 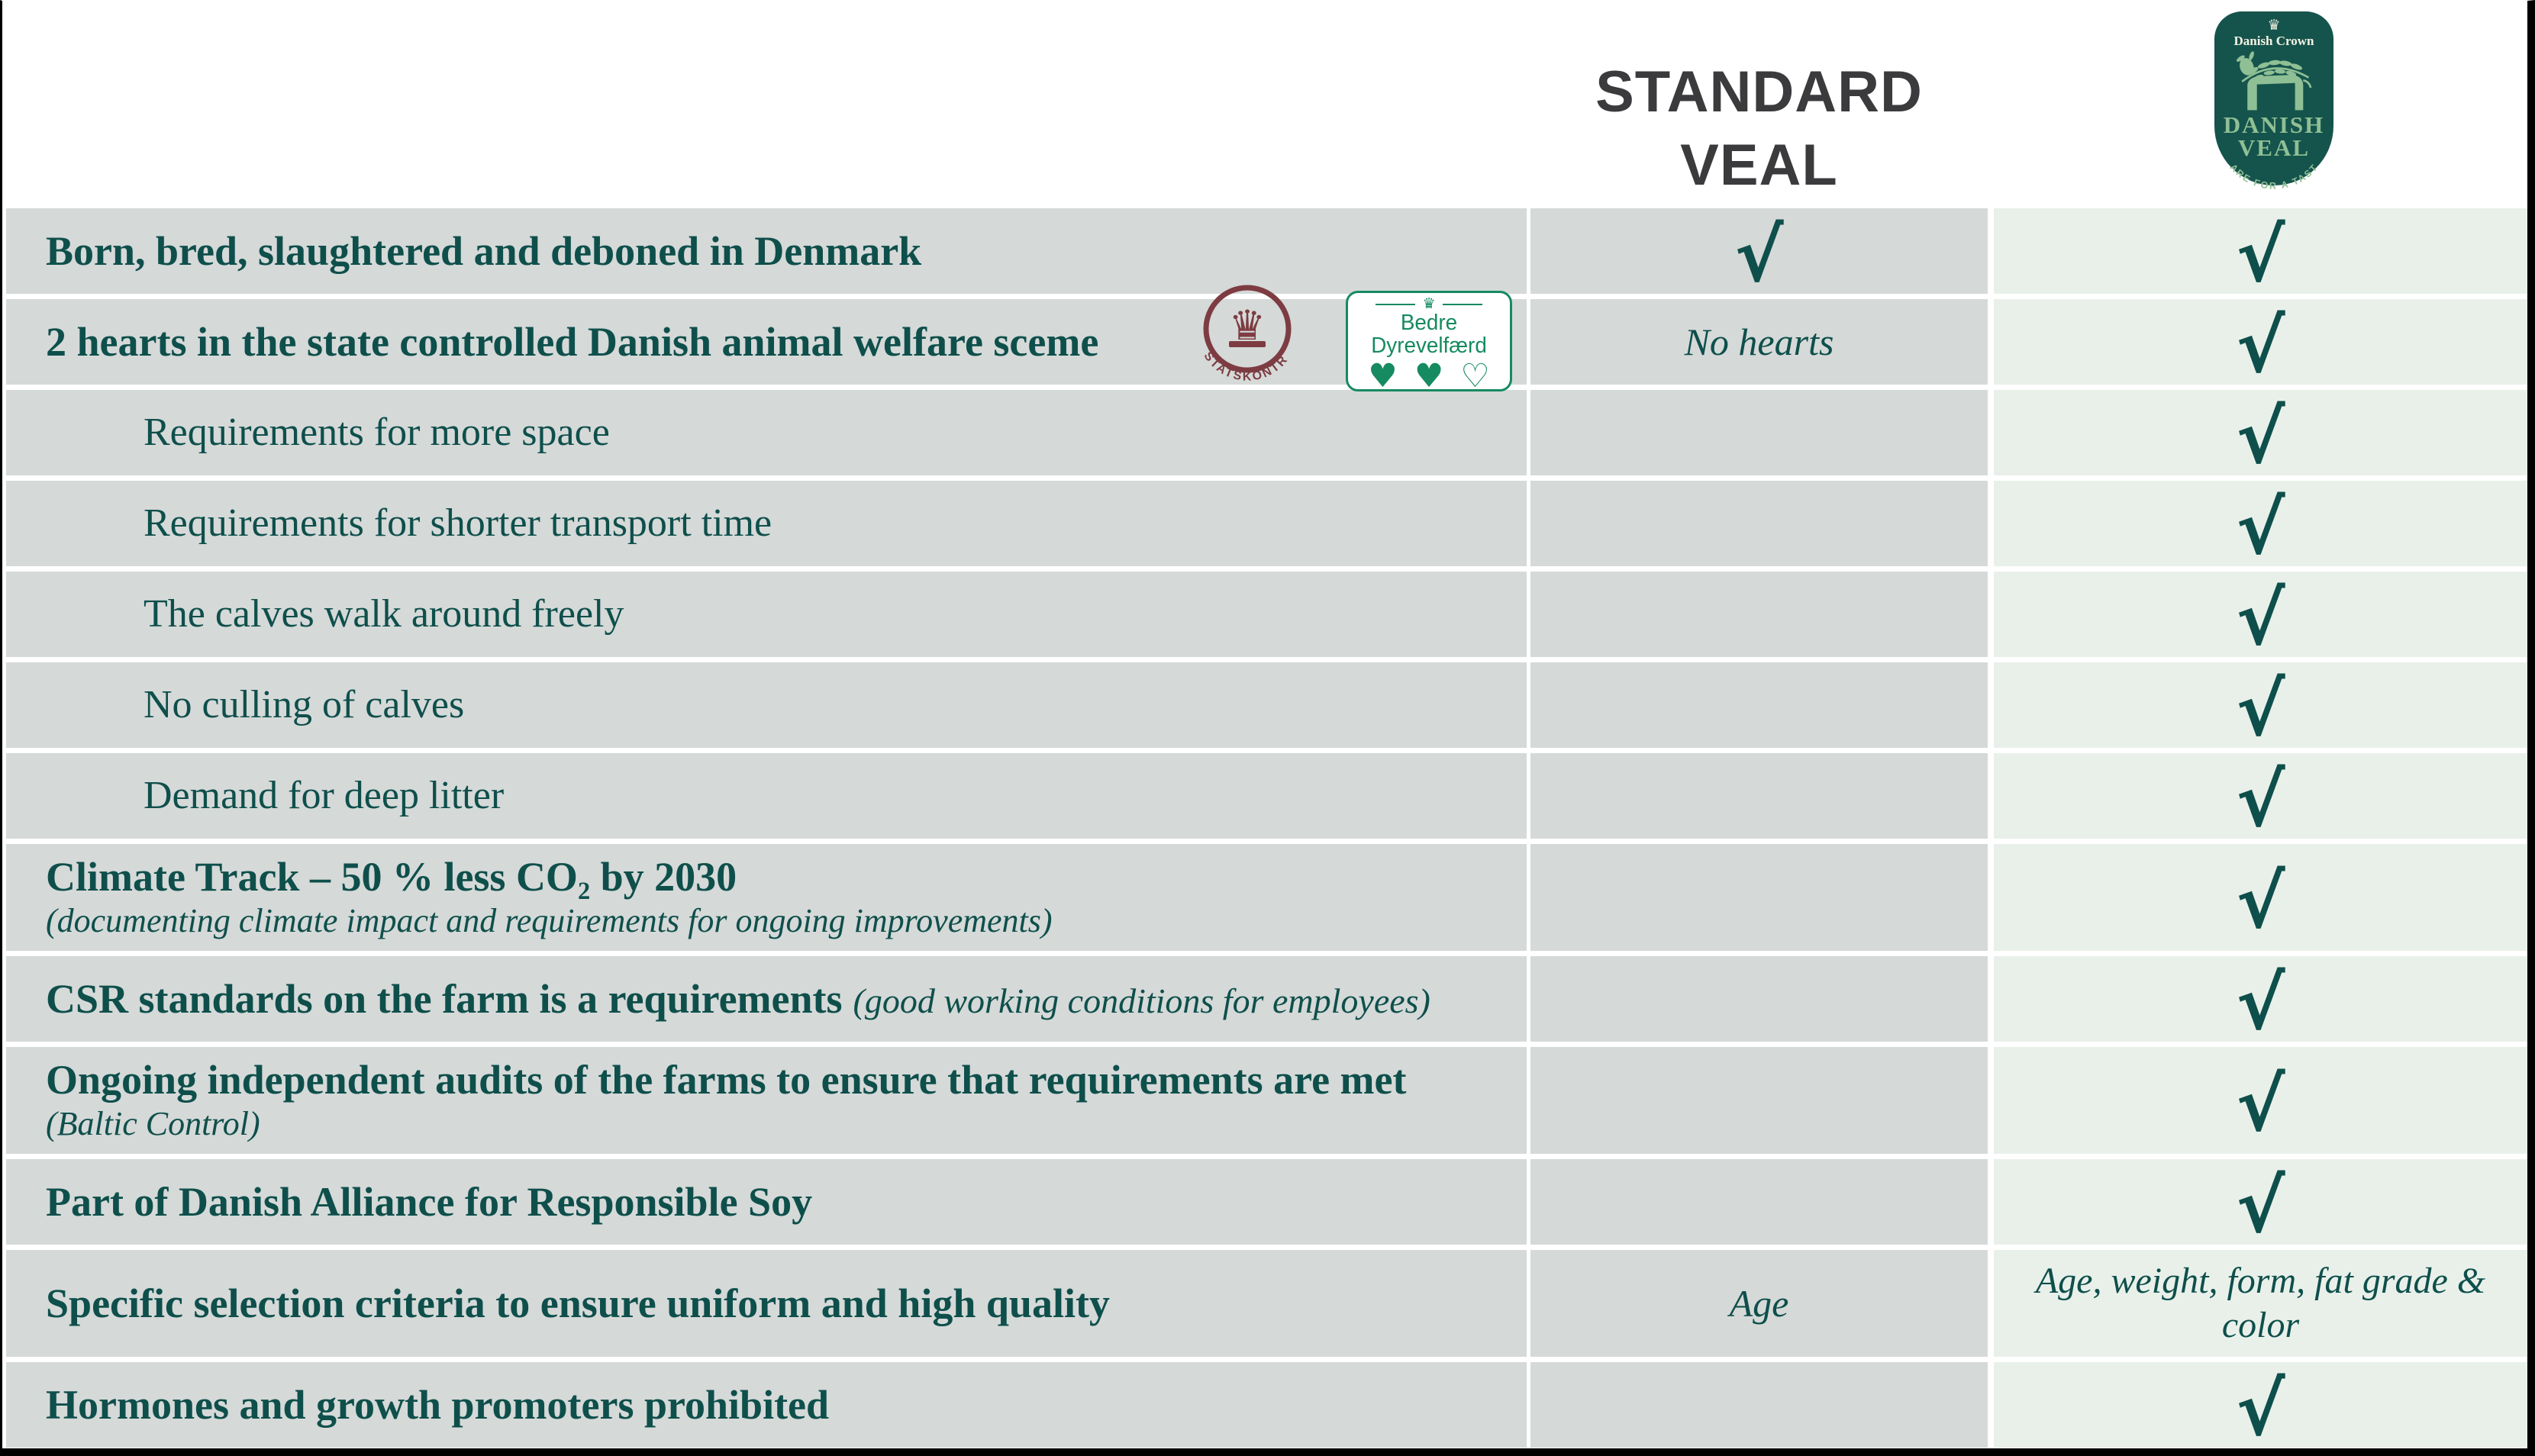 What do you see at coordinates (391, 877) in the screenshot?
I see `criterion-label: Climate Track – 50 % less CO₂ by 2030` at bounding box center [391, 877].